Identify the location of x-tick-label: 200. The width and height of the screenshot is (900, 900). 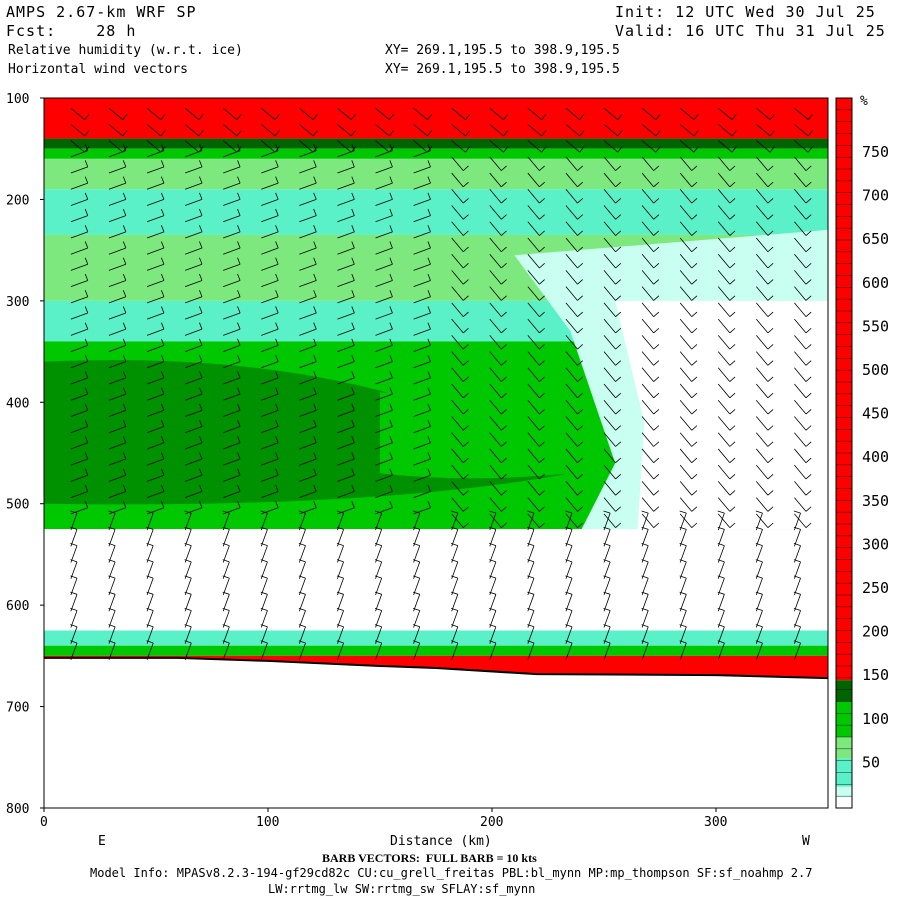
(491, 822).